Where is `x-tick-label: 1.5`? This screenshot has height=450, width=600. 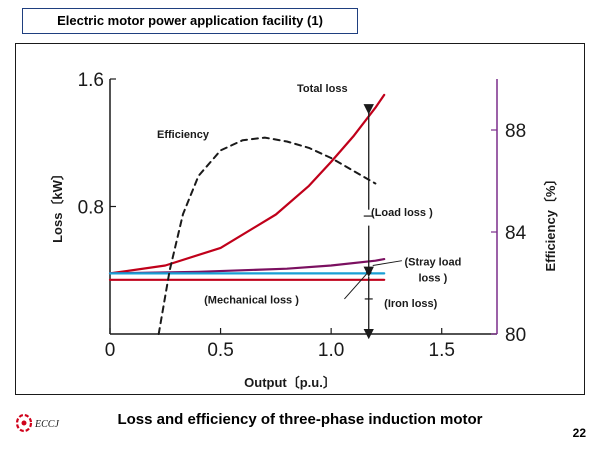
x-tick-label: 1.5 is located at coordinates (442, 350).